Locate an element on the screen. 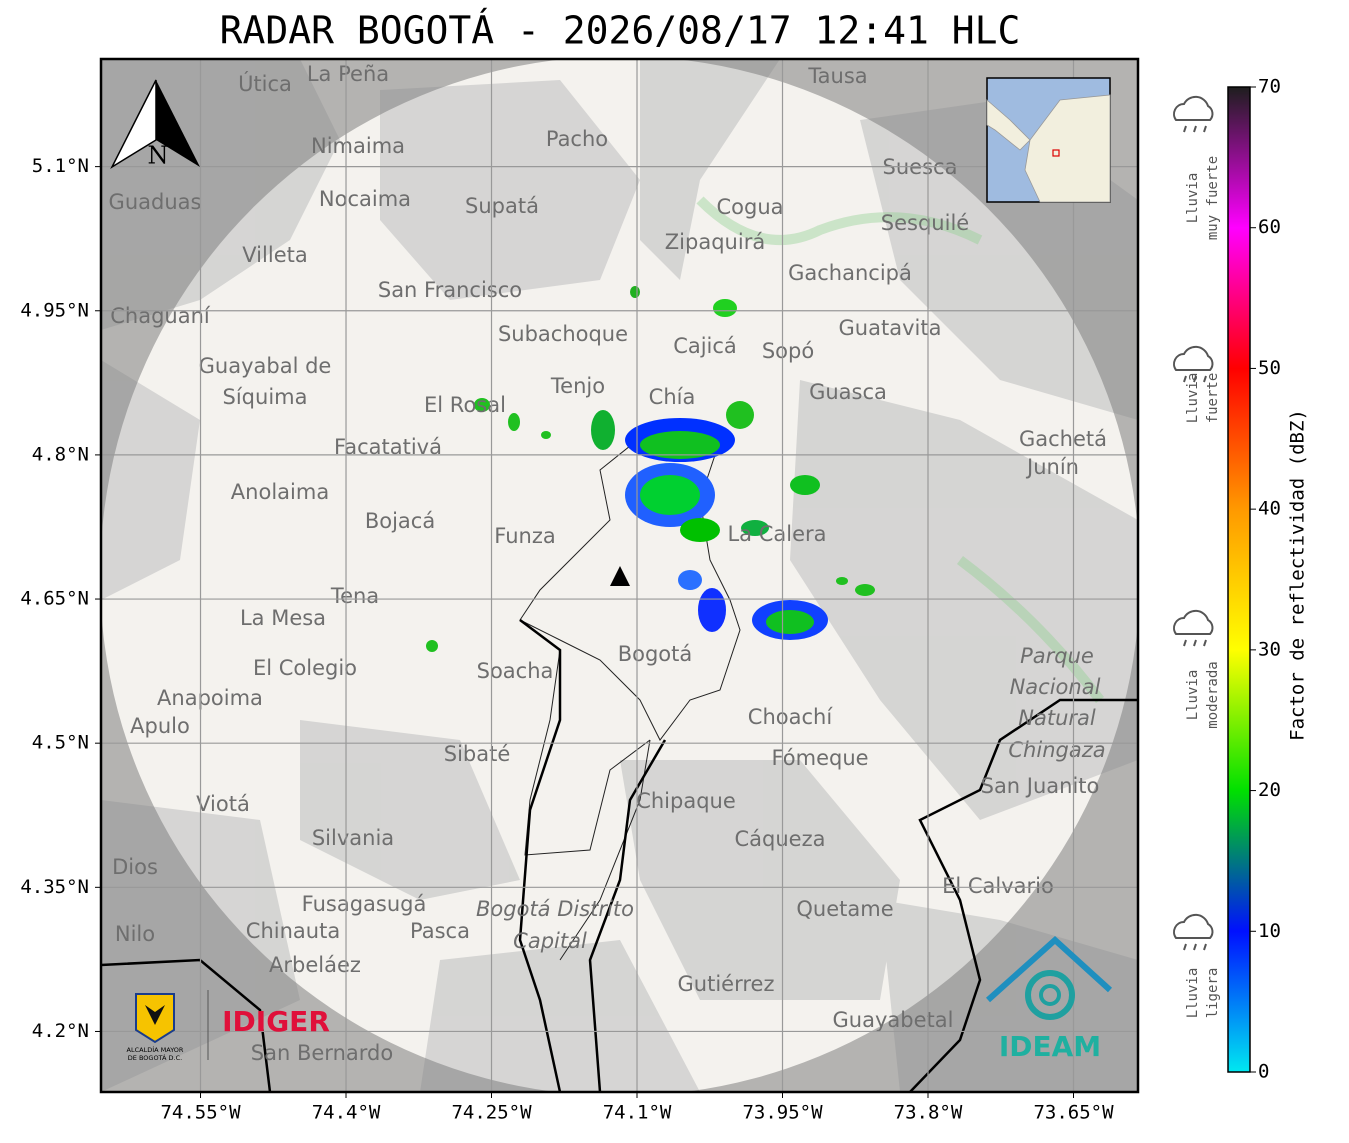  place-label: Fómeque is located at coordinates (819, 758).